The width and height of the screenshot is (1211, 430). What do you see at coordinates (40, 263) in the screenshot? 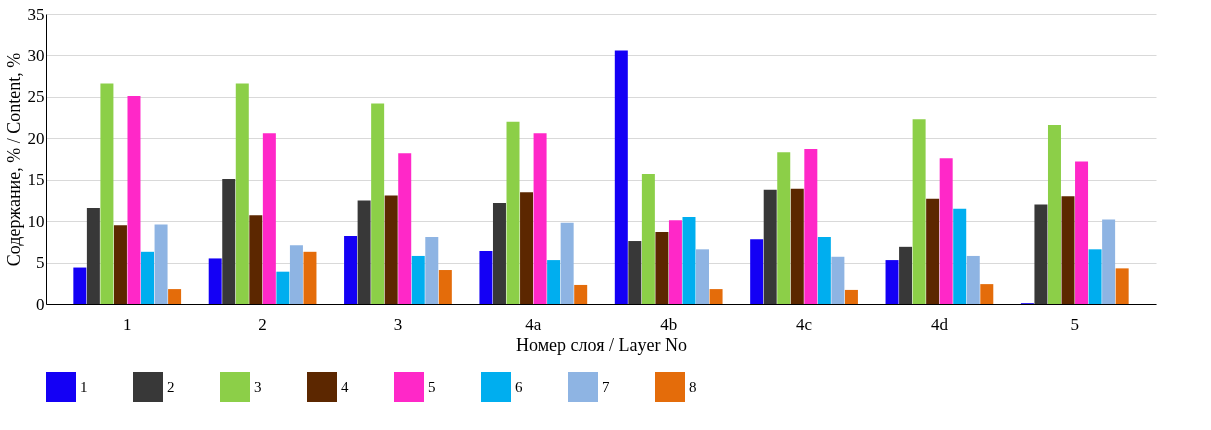
I see `y-tick-label: 5` at bounding box center [40, 263].